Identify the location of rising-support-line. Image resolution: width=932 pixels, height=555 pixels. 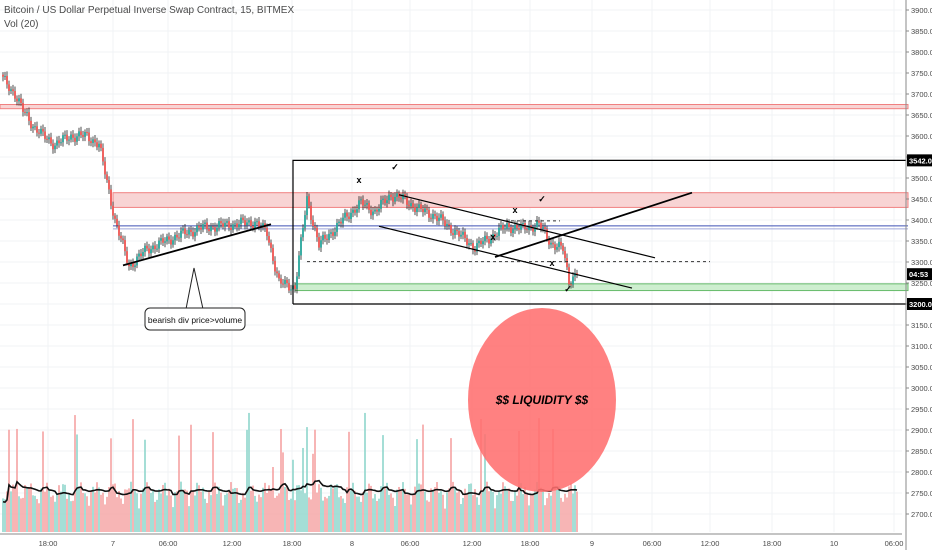
(197, 245).